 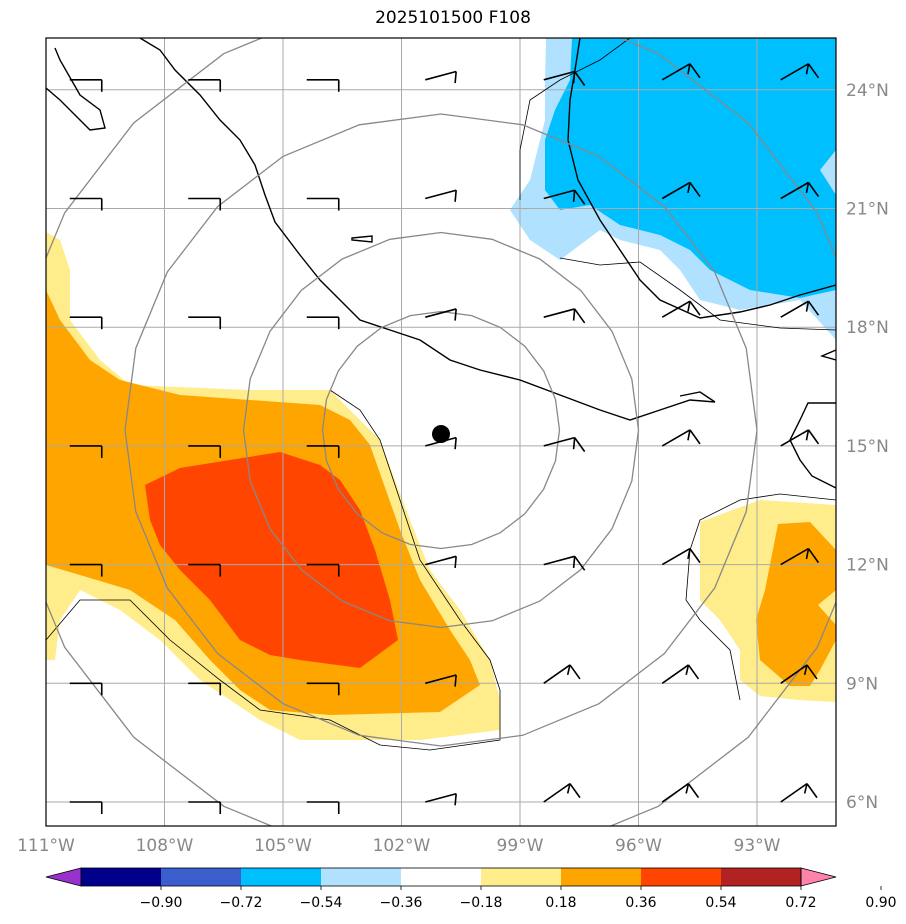 I want to click on lon-tick-label: 93°W, so click(x=757, y=846).